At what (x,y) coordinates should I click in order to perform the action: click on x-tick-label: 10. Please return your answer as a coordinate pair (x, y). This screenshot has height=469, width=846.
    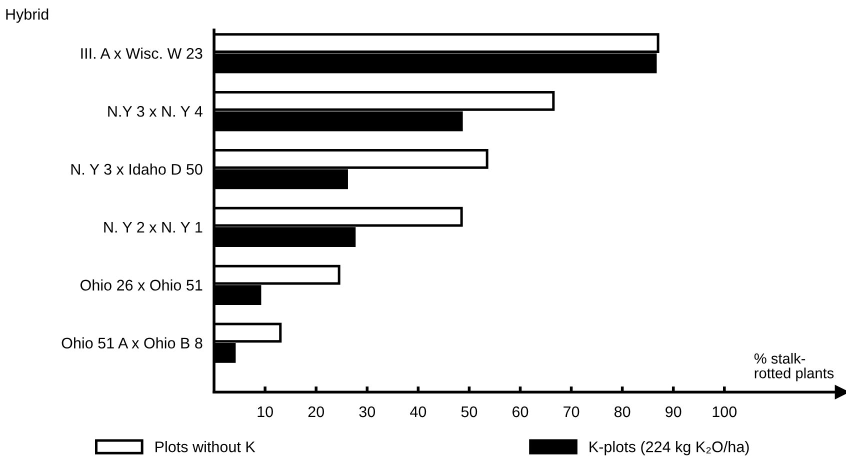
    Looking at the image, I should click on (265, 412).